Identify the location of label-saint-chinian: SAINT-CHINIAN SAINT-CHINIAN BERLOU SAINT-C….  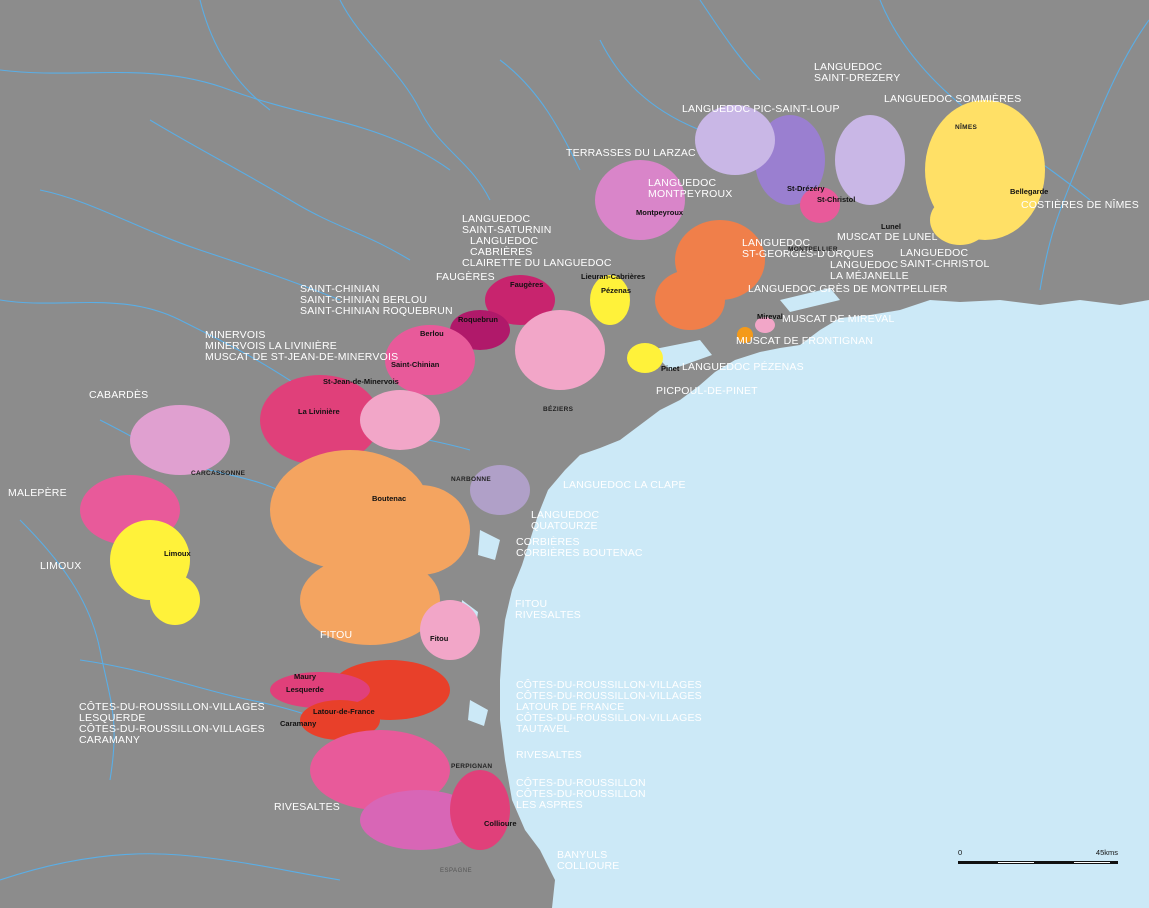
(376, 300).